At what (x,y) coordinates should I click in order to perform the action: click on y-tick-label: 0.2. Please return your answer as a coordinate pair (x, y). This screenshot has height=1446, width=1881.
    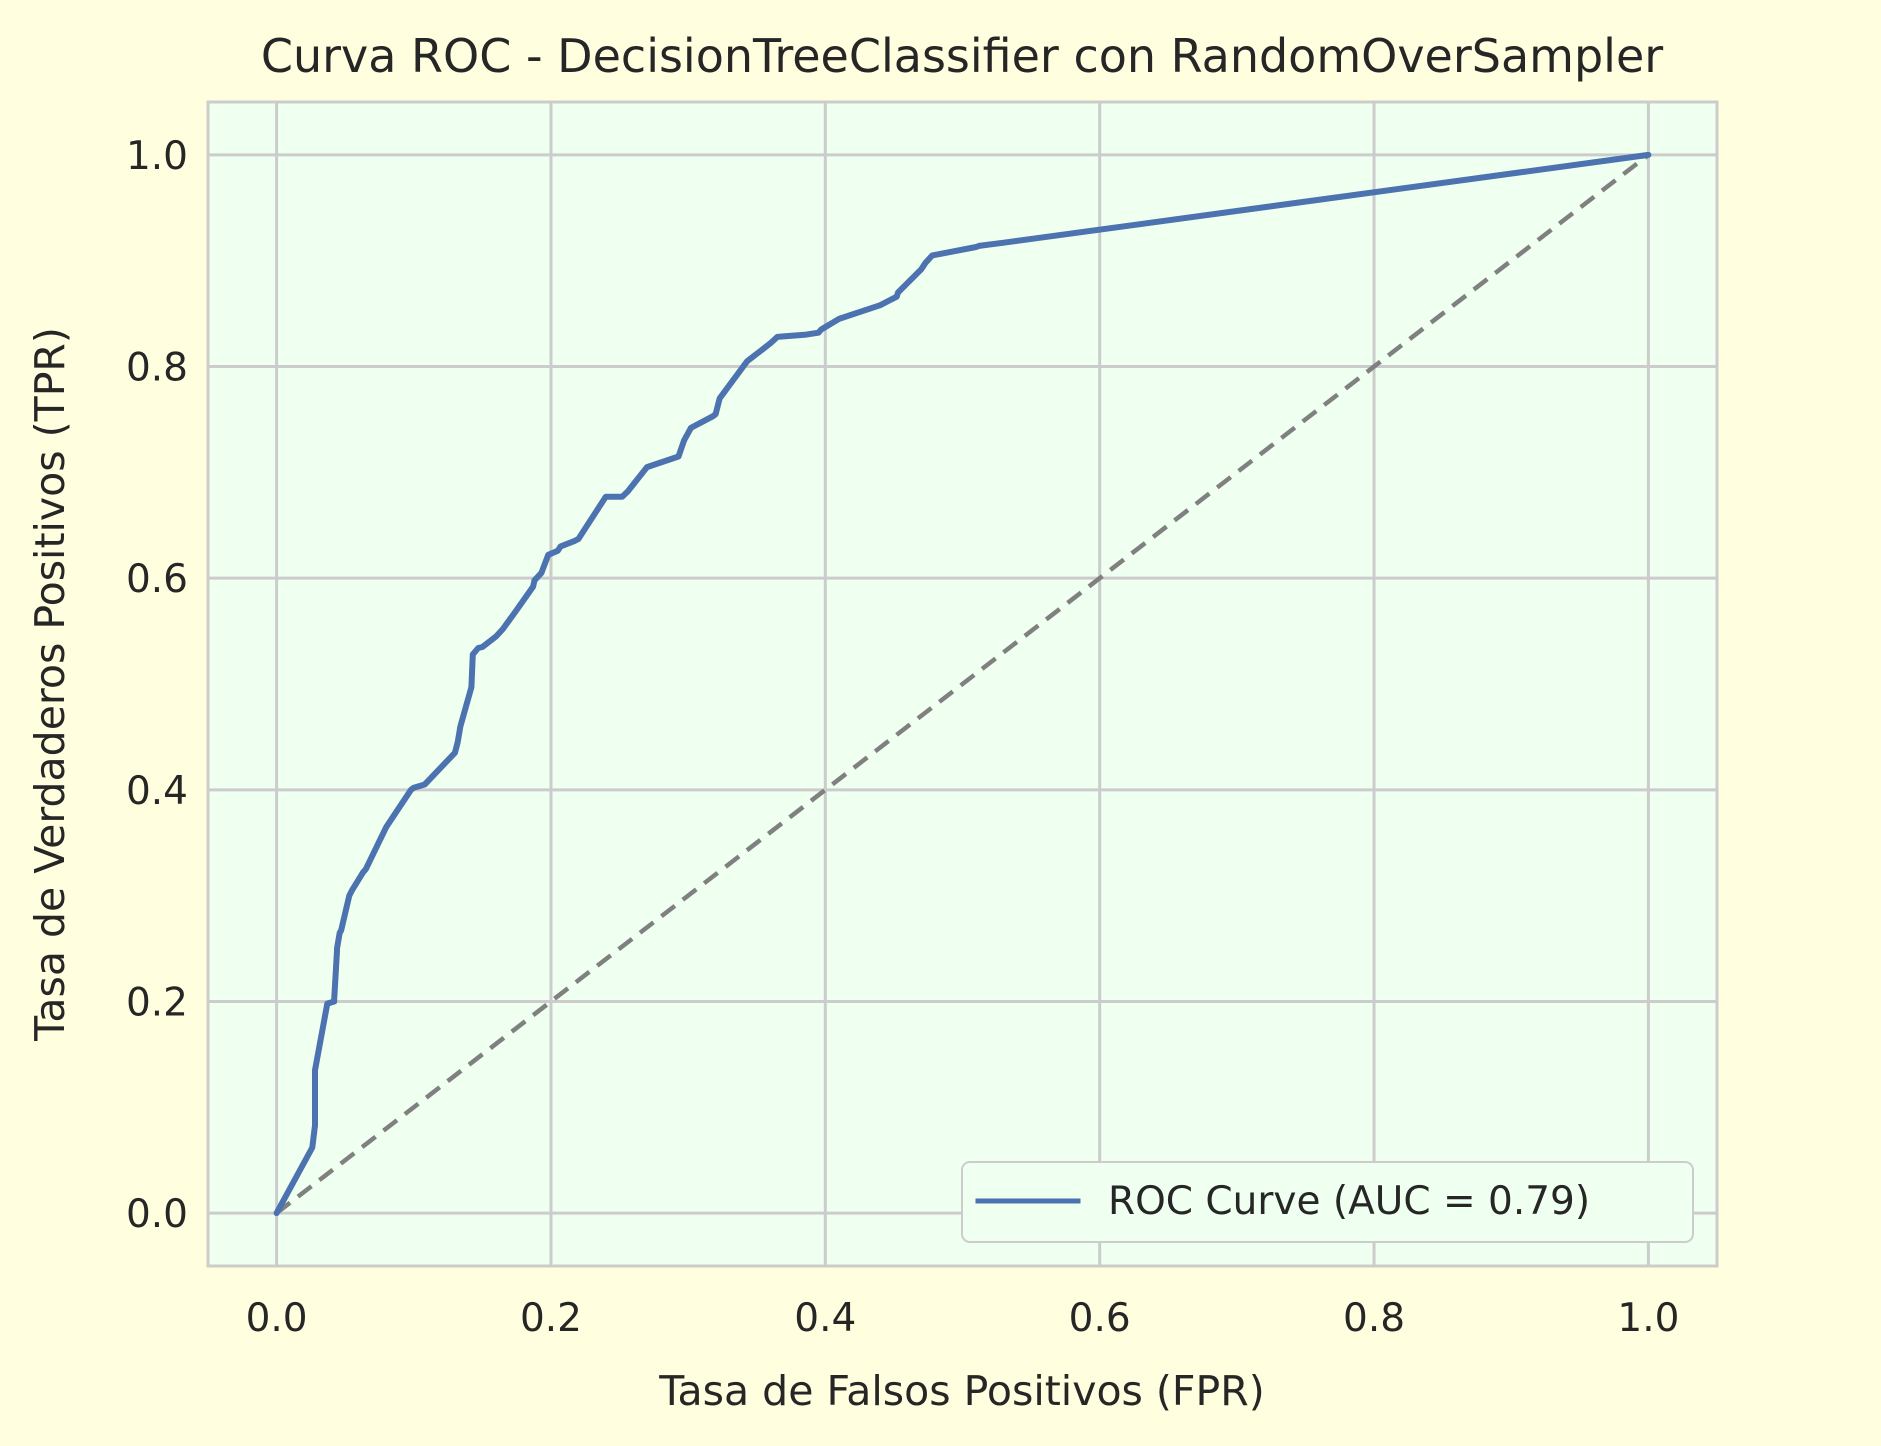
    Looking at the image, I should click on (157, 1002).